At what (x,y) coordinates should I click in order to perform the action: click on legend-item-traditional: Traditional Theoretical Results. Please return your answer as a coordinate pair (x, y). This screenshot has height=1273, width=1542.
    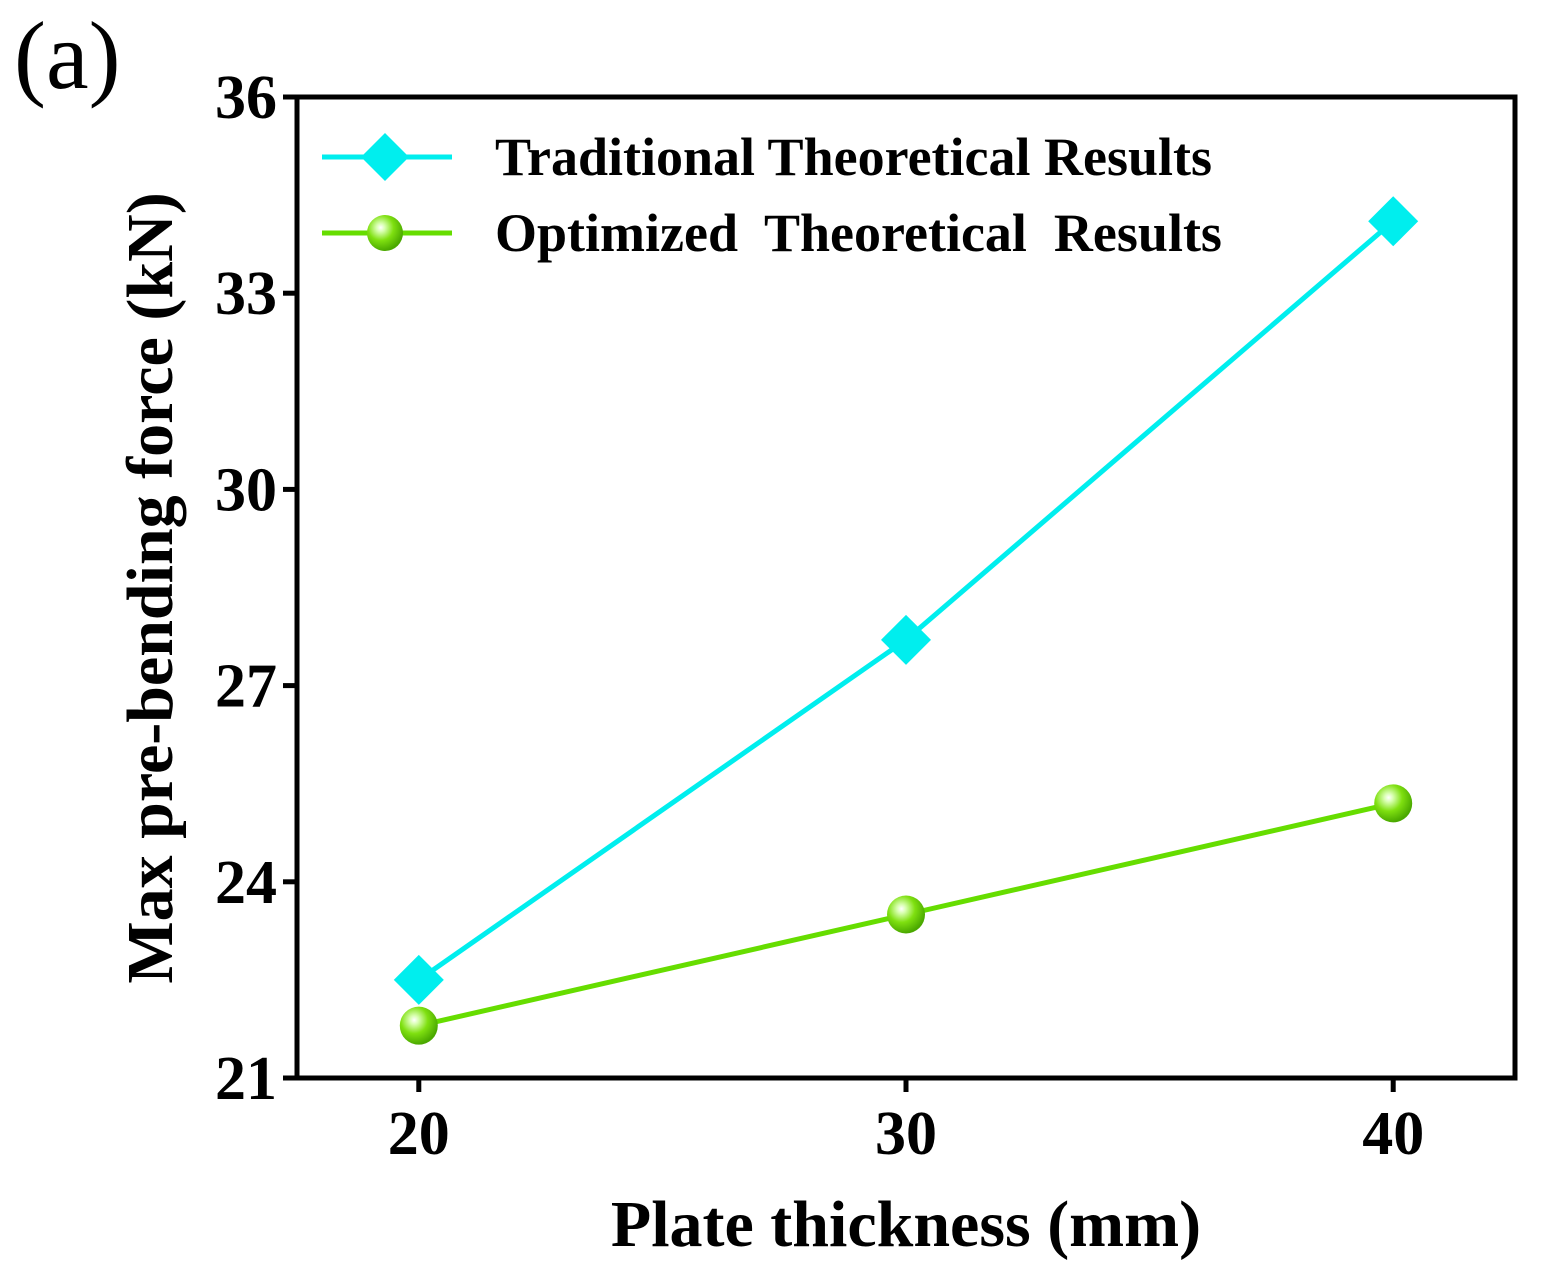
    Looking at the image, I should click on (767, 157).